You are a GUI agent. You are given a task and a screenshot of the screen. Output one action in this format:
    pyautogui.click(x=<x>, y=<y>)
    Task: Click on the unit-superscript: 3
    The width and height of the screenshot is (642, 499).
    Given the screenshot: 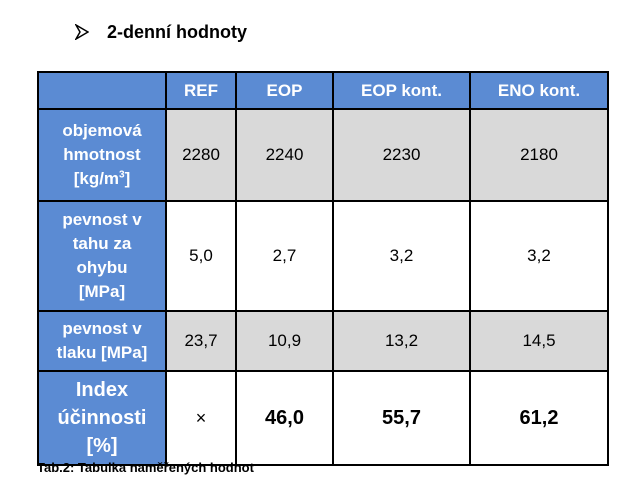 What is the action you would take?
    pyautogui.click(x=122, y=175)
    